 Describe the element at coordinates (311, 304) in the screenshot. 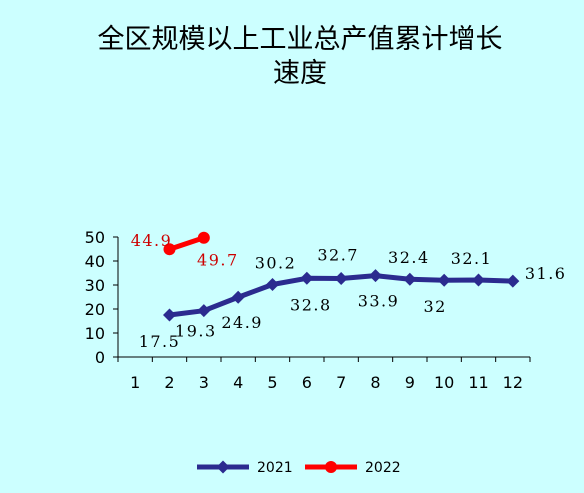

I see `data-label: 32.8` at that location.